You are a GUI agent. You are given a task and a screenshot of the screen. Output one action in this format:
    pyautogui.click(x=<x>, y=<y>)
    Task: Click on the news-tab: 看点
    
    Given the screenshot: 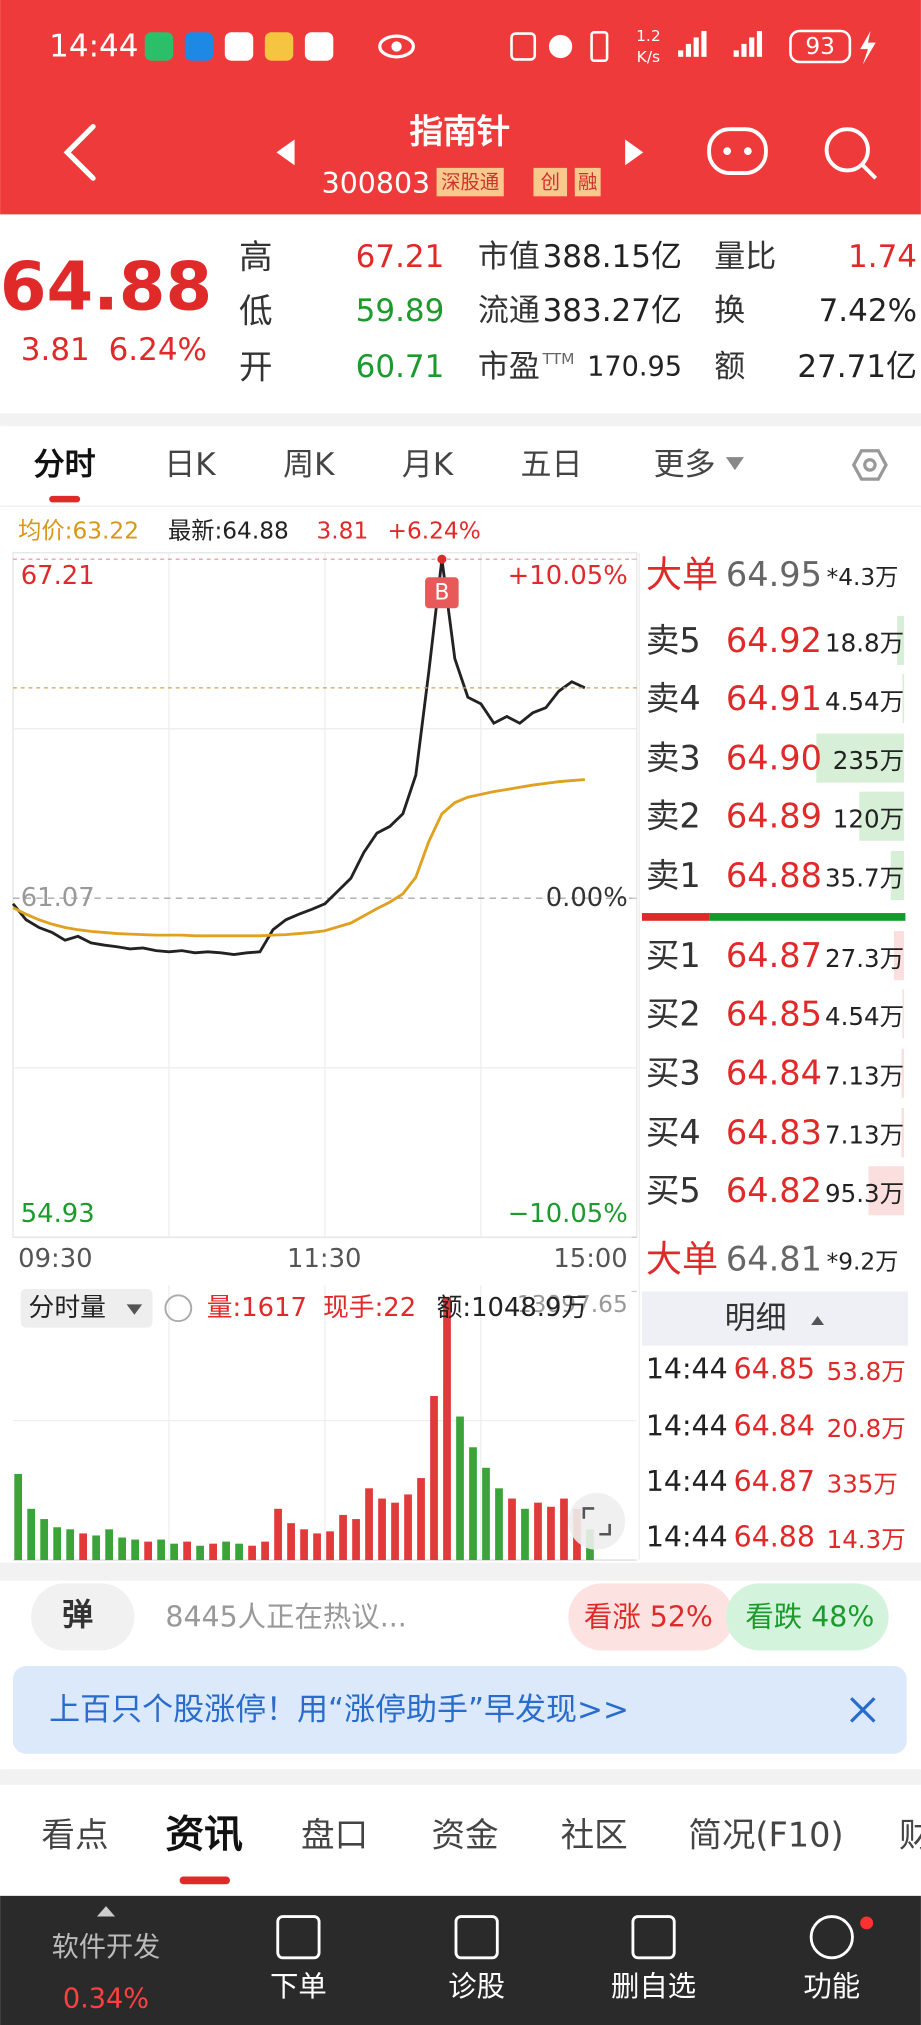 What is the action you would take?
    pyautogui.click(x=74, y=1835)
    